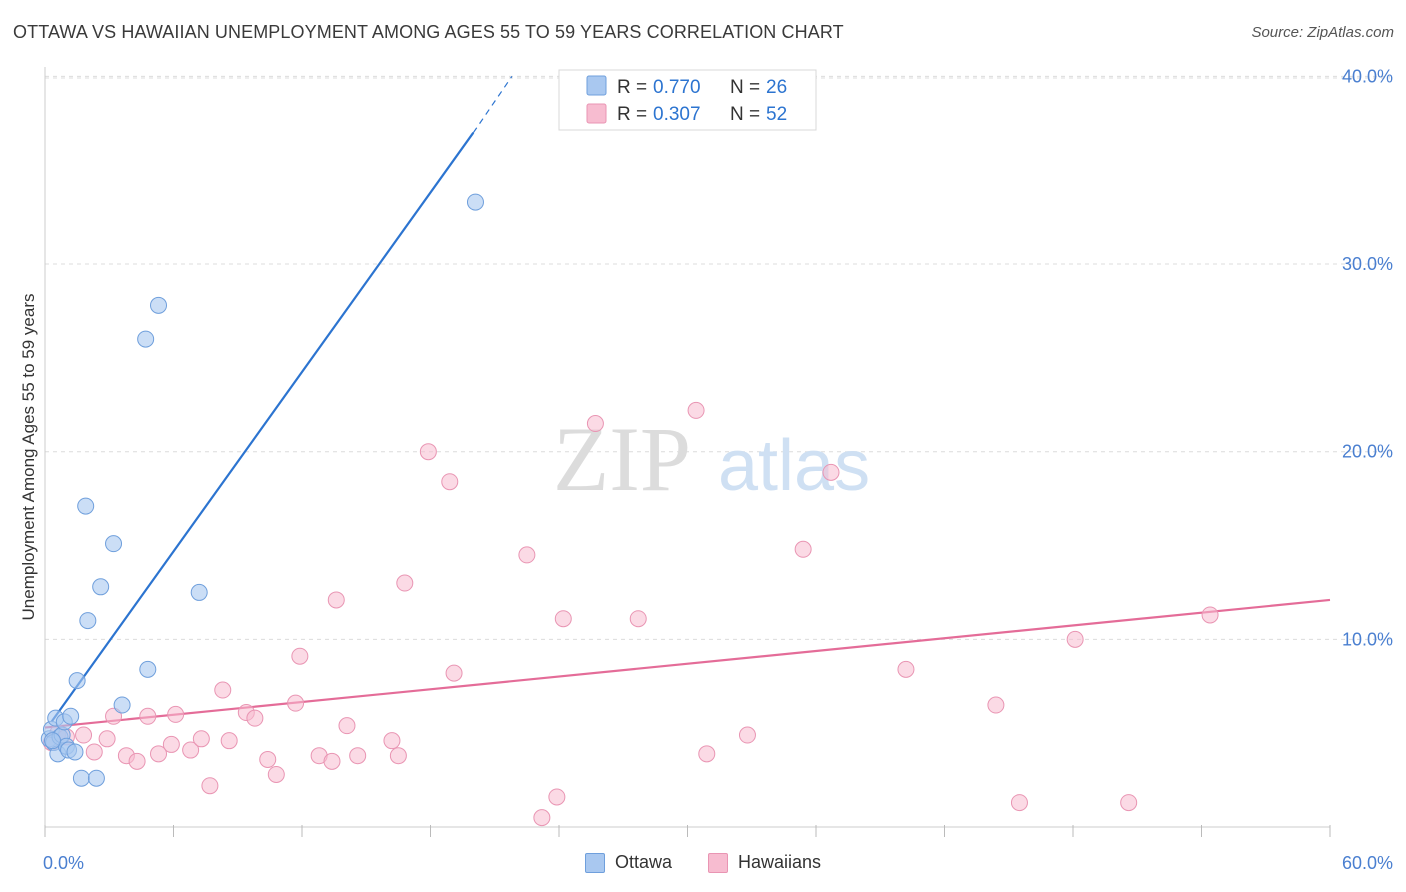 This screenshot has width=1406, height=892. I want to click on trendline-ottawa-extension, so click(492, 105).